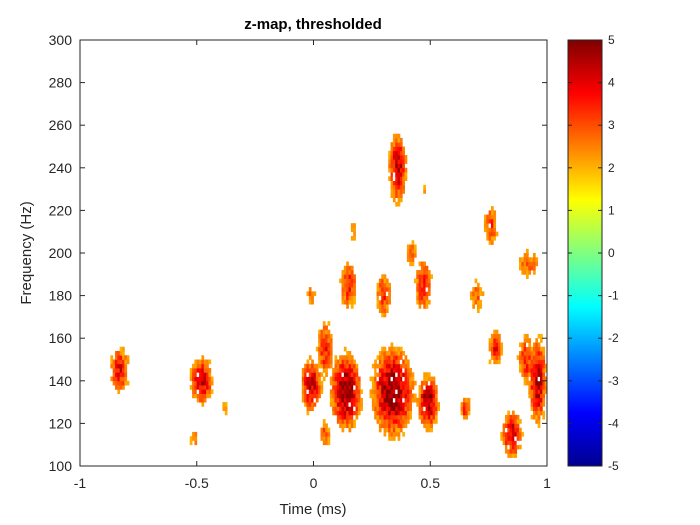 The image size is (700, 525). What do you see at coordinates (61, 168) in the screenshot?
I see `y-tick-label: 240` at bounding box center [61, 168].